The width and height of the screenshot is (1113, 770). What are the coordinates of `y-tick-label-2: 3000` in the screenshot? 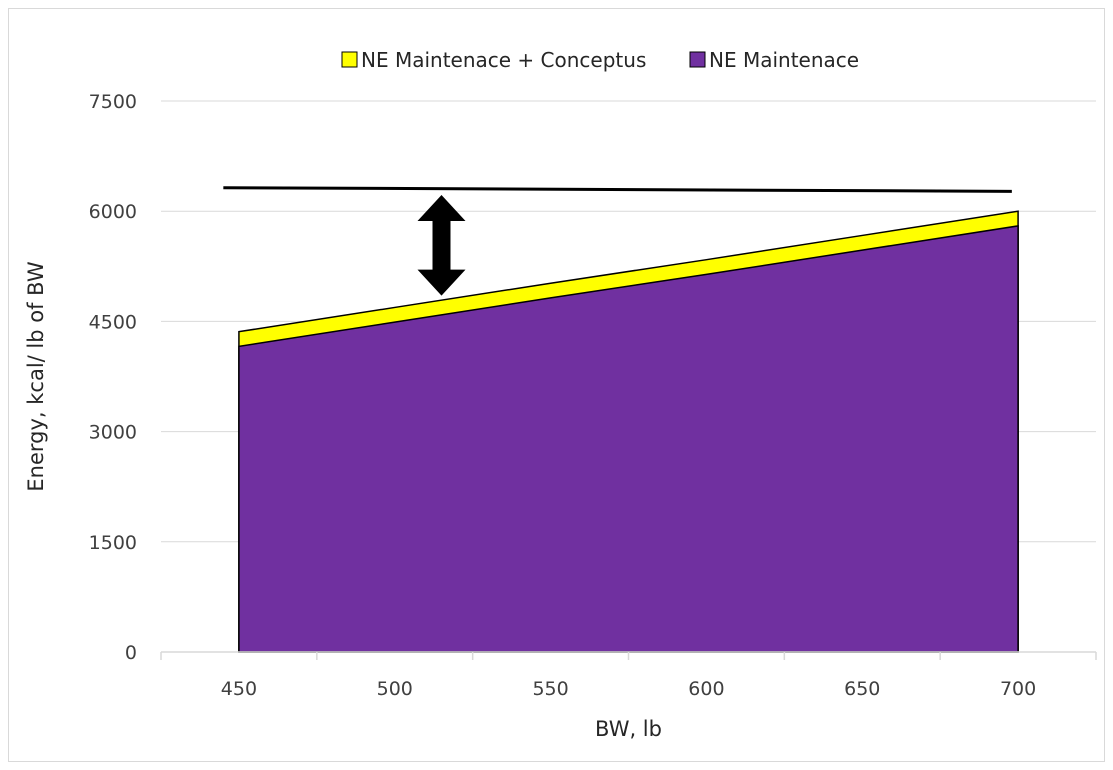 It's located at (113, 433).